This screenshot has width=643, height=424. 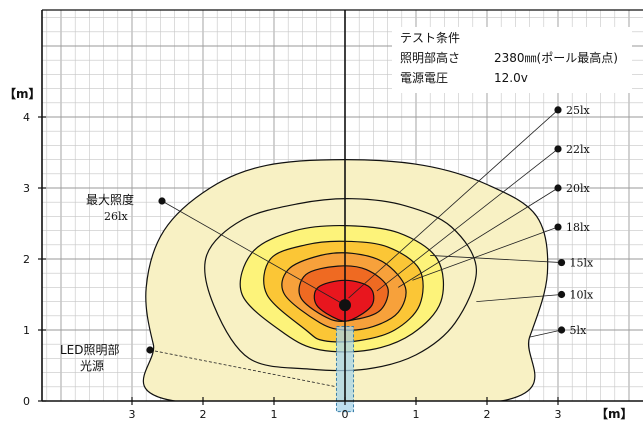 I want to click on callout-leader-10lx, so click(x=519, y=298).